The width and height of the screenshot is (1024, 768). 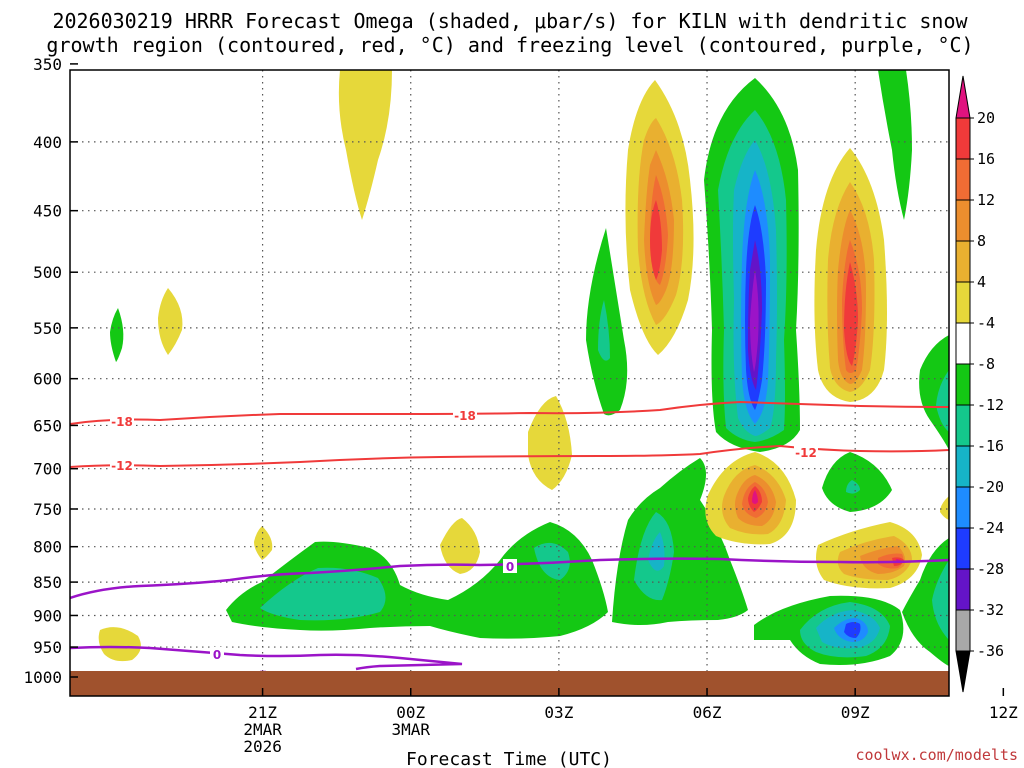 What do you see at coordinates (990, 569) in the screenshot?
I see `colorbar-label-11: -28` at bounding box center [990, 569].